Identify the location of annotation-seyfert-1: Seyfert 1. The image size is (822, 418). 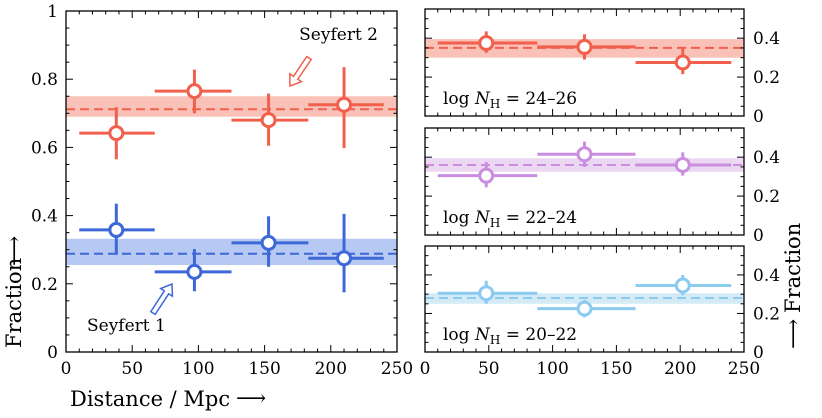
(126, 326).